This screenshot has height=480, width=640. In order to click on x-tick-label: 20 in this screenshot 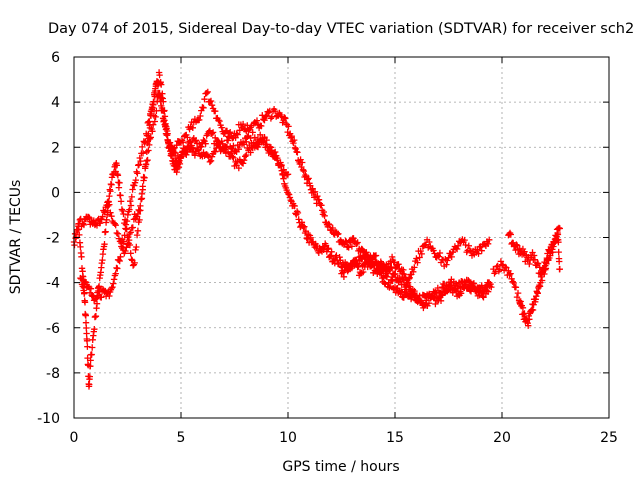, I will do `click(502, 438)`.